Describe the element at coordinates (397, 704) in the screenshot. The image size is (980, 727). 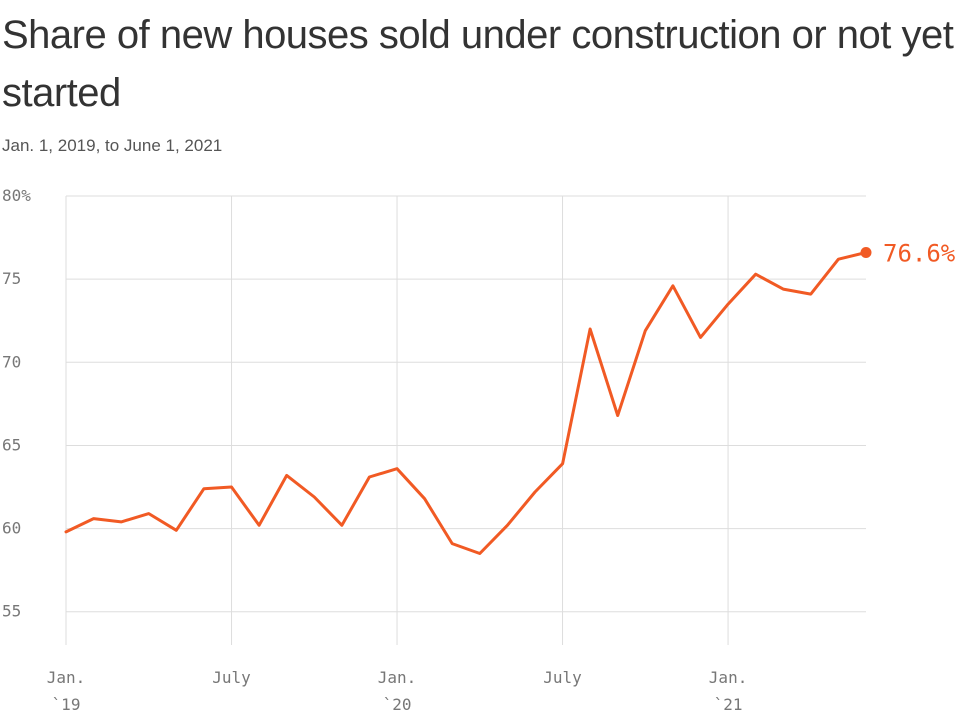
I see `x-tick-year-label: `20` at that location.